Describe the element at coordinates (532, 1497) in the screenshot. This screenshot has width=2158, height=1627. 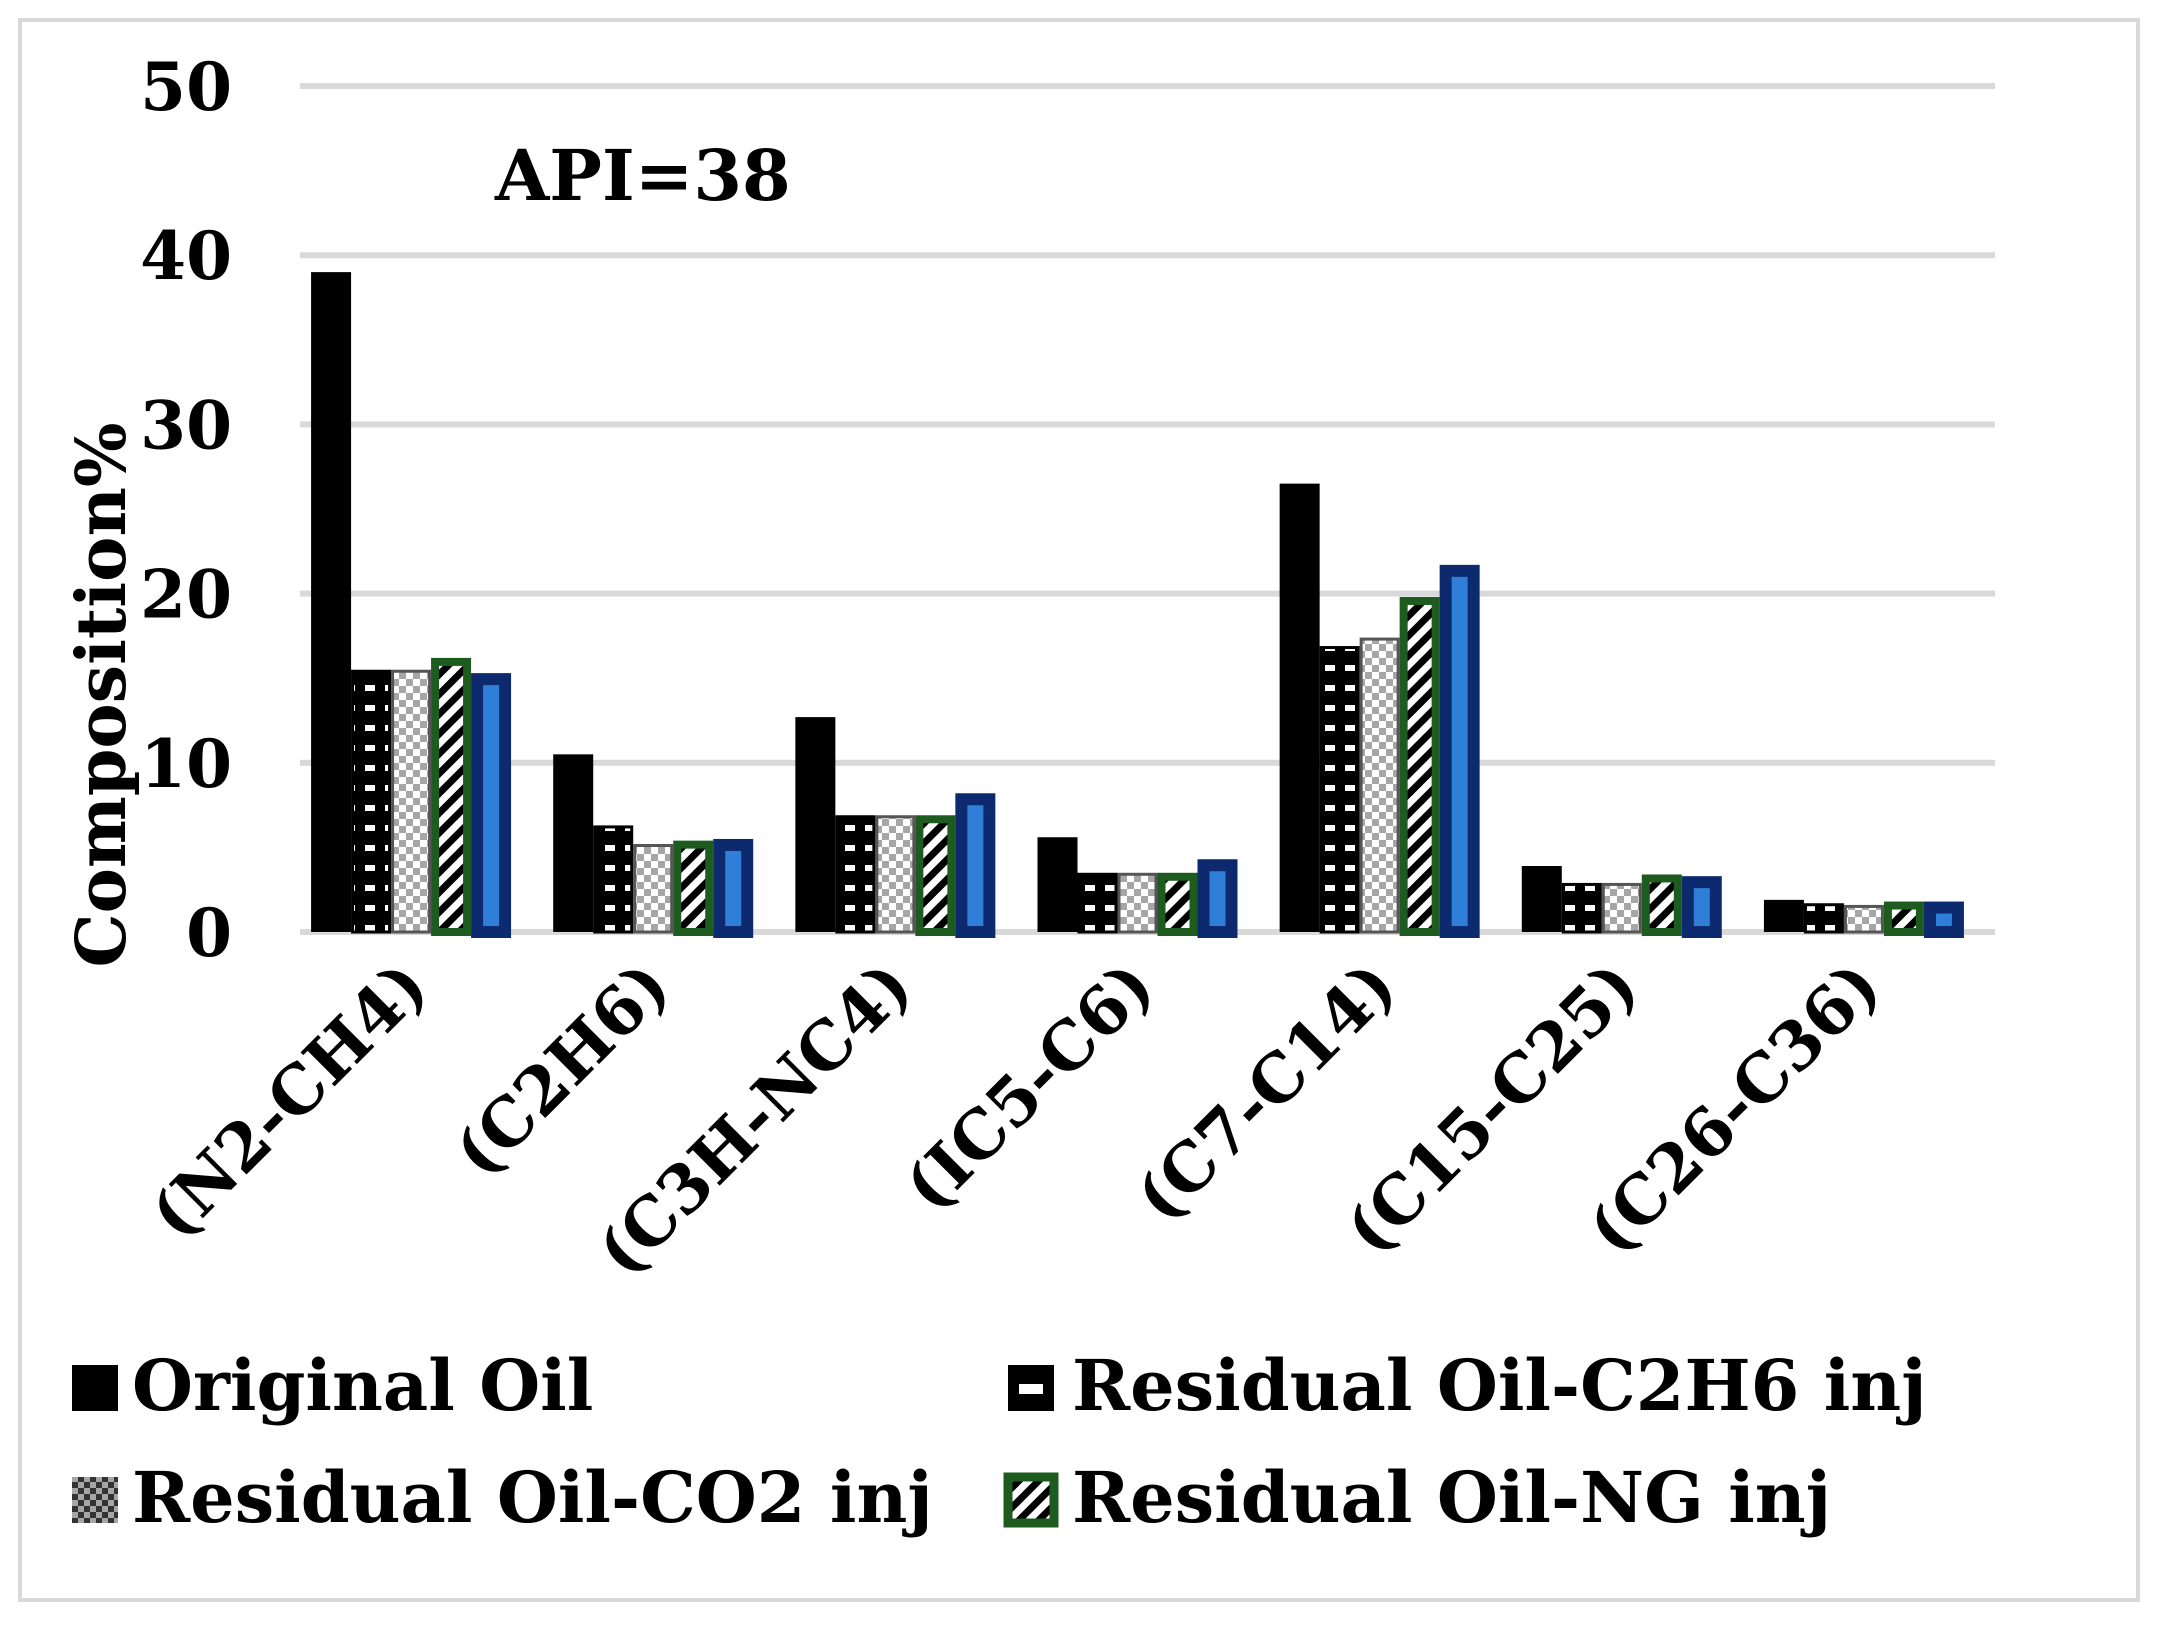
I see `legend-label-co2: Residual Oil-CO2 inj` at that location.